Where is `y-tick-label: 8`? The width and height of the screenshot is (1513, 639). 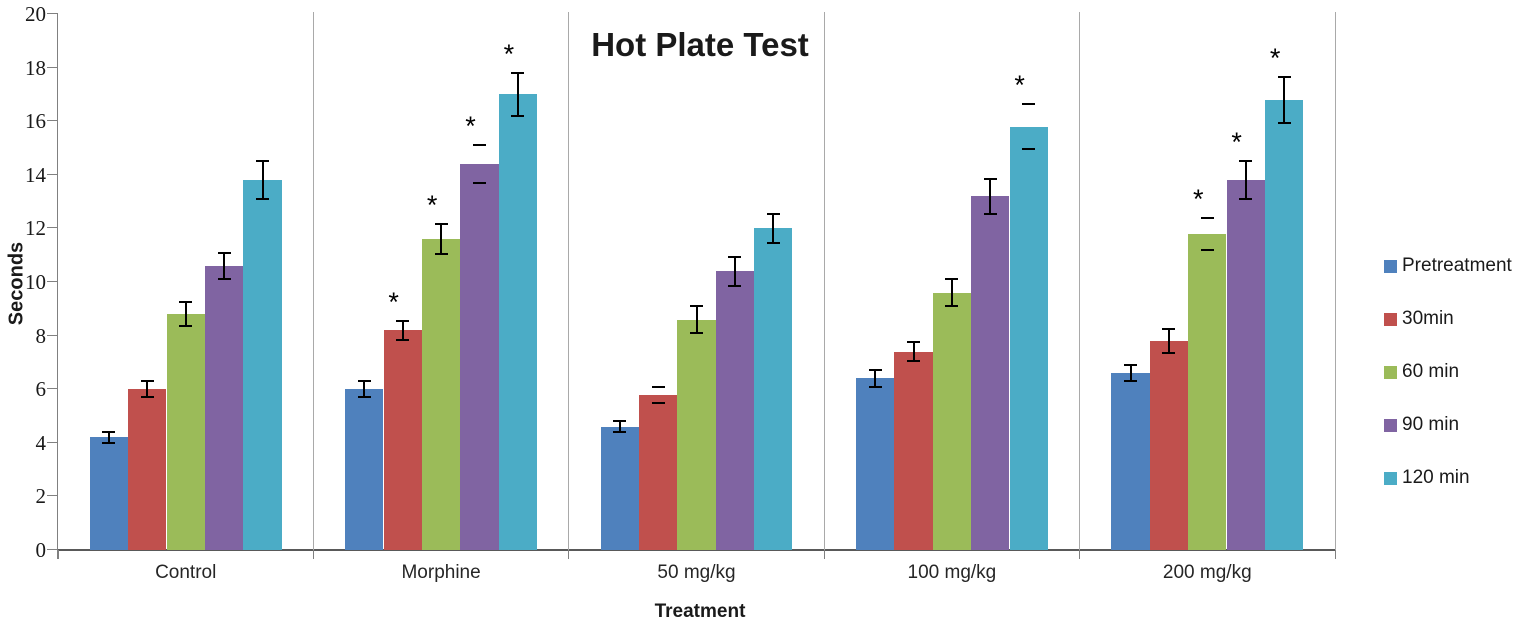
y-tick-label: 8 is located at coordinates (41, 335).